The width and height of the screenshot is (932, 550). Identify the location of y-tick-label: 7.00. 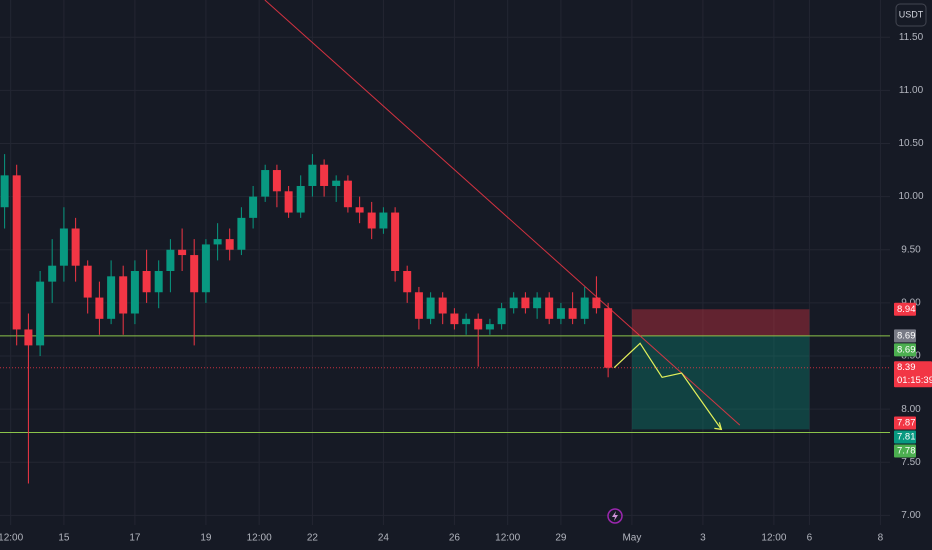
(911, 515).